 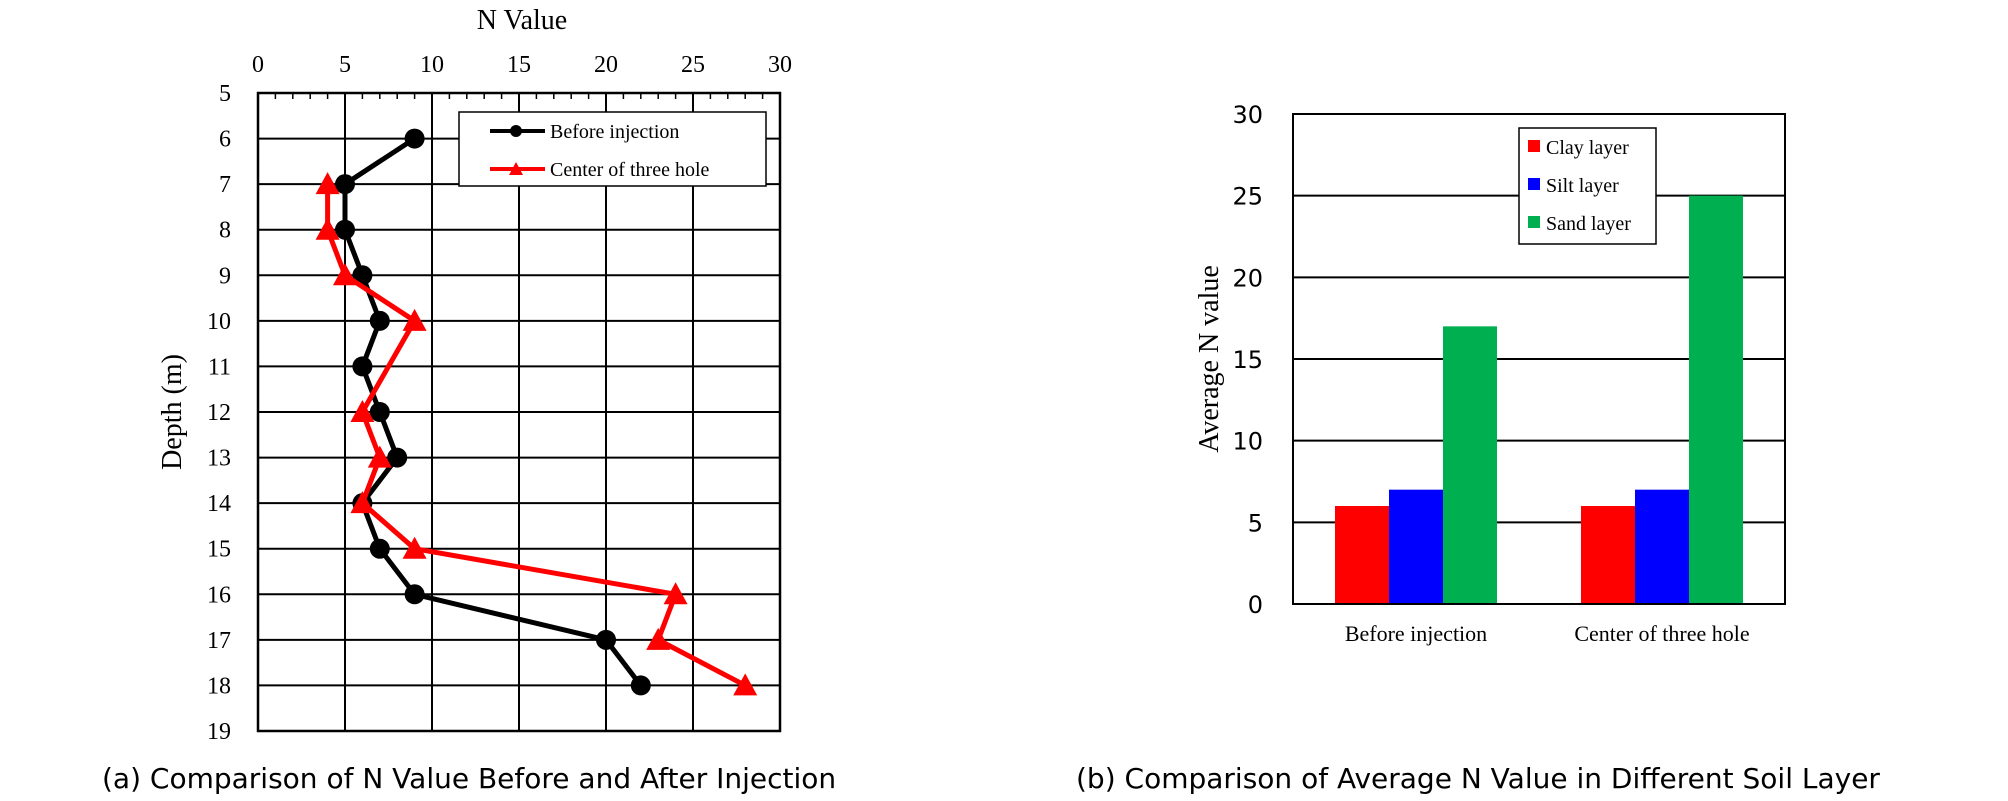 What do you see at coordinates (219, 504) in the screenshot?
I see `y-tick-label: 14` at bounding box center [219, 504].